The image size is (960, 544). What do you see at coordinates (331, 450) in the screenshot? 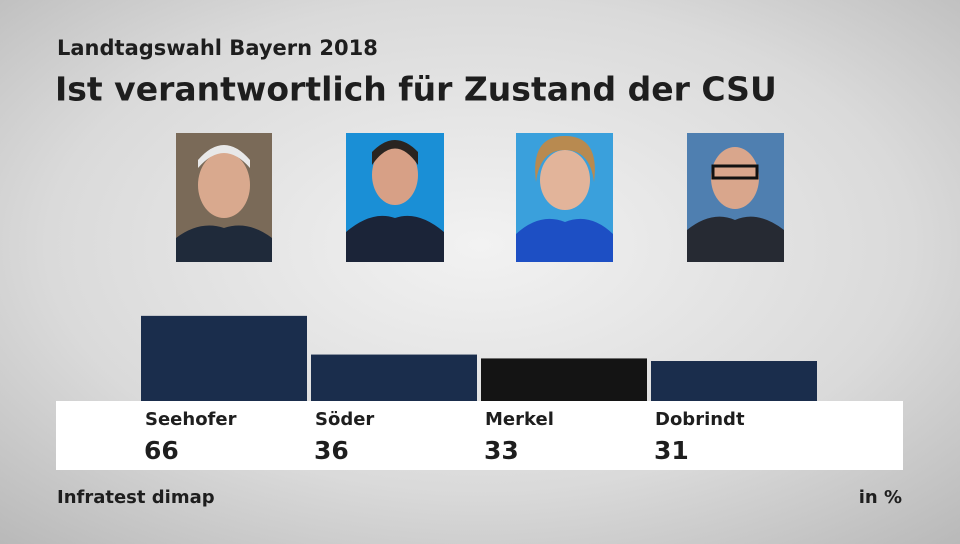
I see `value-label: 36` at bounding box center [331, 450].